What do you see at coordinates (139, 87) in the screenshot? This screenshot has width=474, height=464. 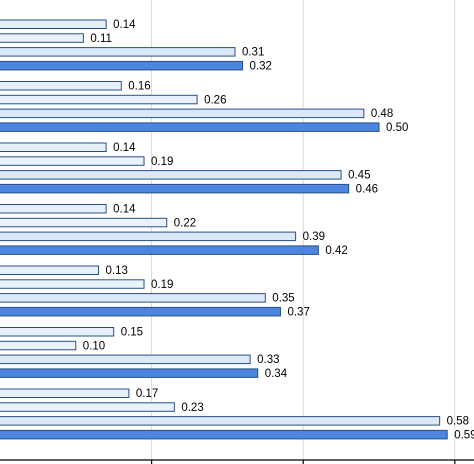 I see `data-label: 0.16` at bounding box center [139, 87].